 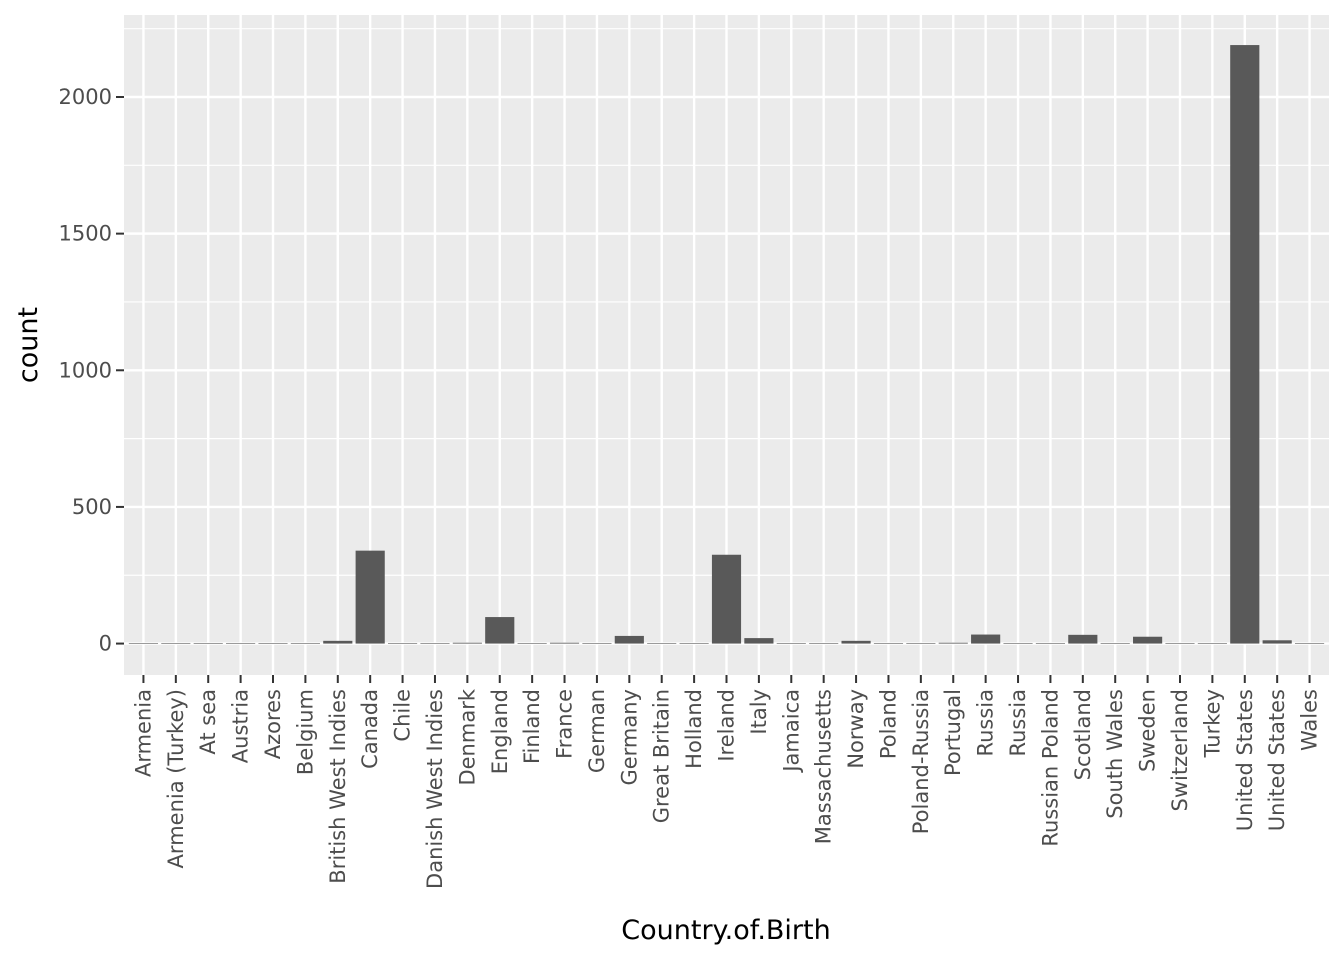 What do you see at coordinates (403, 715) in the screenshot?
I see `x-tick-label: Chile` at bounding box center [403, 715].